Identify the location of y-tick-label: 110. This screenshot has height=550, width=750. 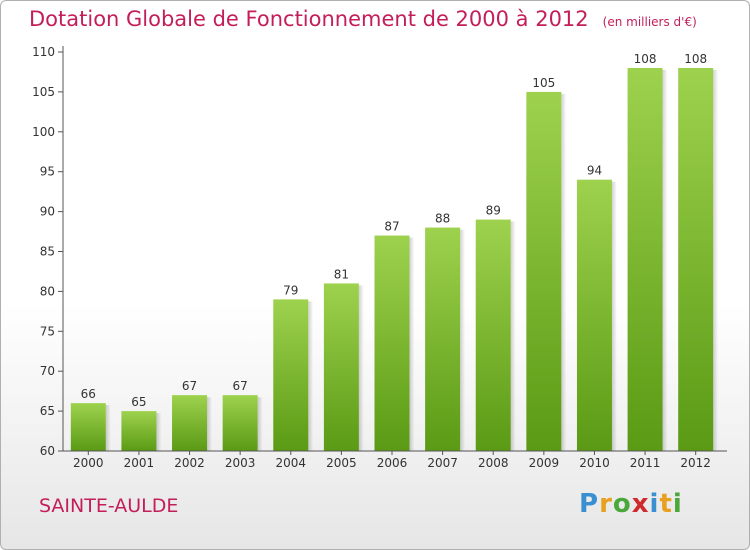
(43, 52).